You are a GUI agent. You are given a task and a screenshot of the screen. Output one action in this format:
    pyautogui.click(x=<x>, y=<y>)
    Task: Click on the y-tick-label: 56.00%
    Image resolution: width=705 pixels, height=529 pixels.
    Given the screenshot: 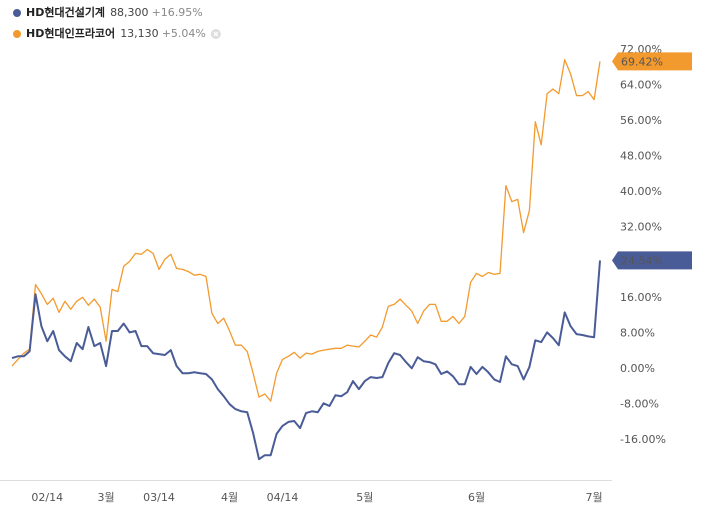 What is the action you would take?
    pyautogui.click(x=641, y=120)
    